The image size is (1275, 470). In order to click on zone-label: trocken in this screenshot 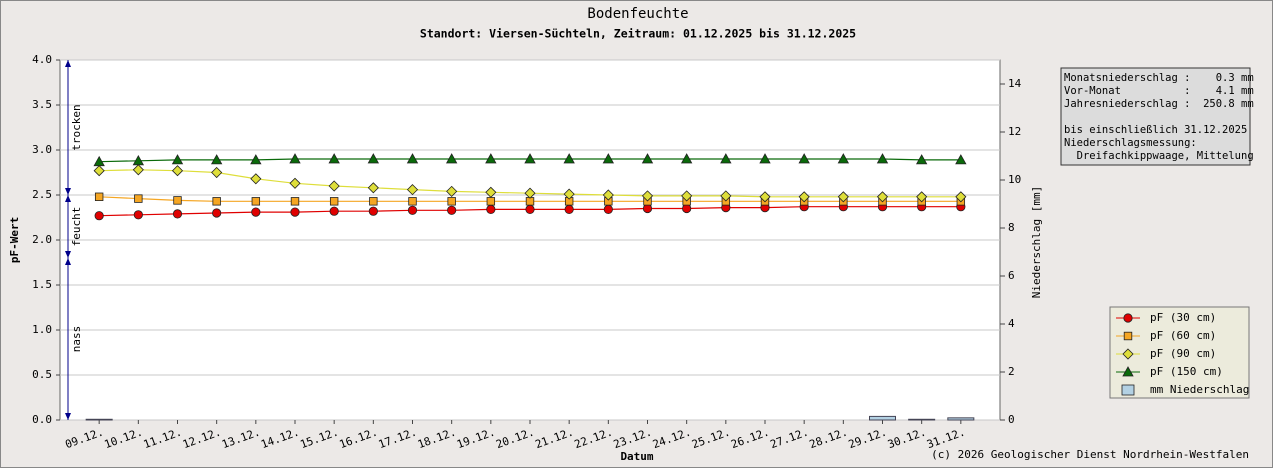, I will do `click(76, 127)`.